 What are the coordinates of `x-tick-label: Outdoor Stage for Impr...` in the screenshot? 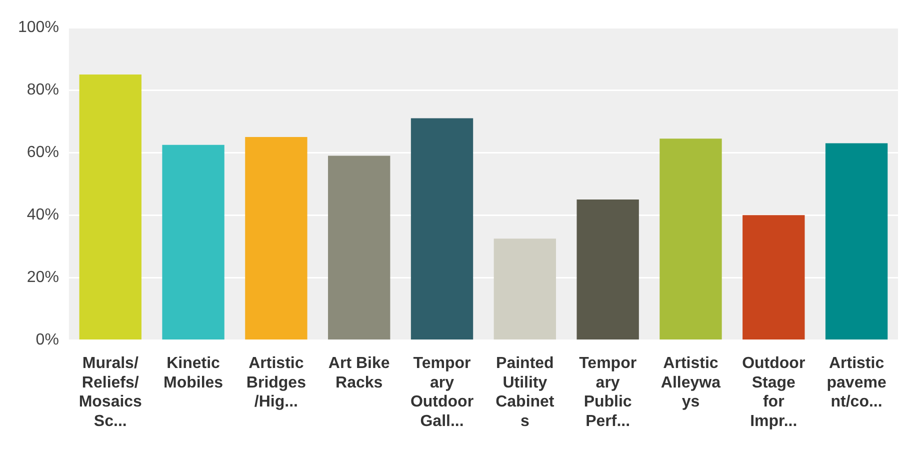 It's located at (774, 392).